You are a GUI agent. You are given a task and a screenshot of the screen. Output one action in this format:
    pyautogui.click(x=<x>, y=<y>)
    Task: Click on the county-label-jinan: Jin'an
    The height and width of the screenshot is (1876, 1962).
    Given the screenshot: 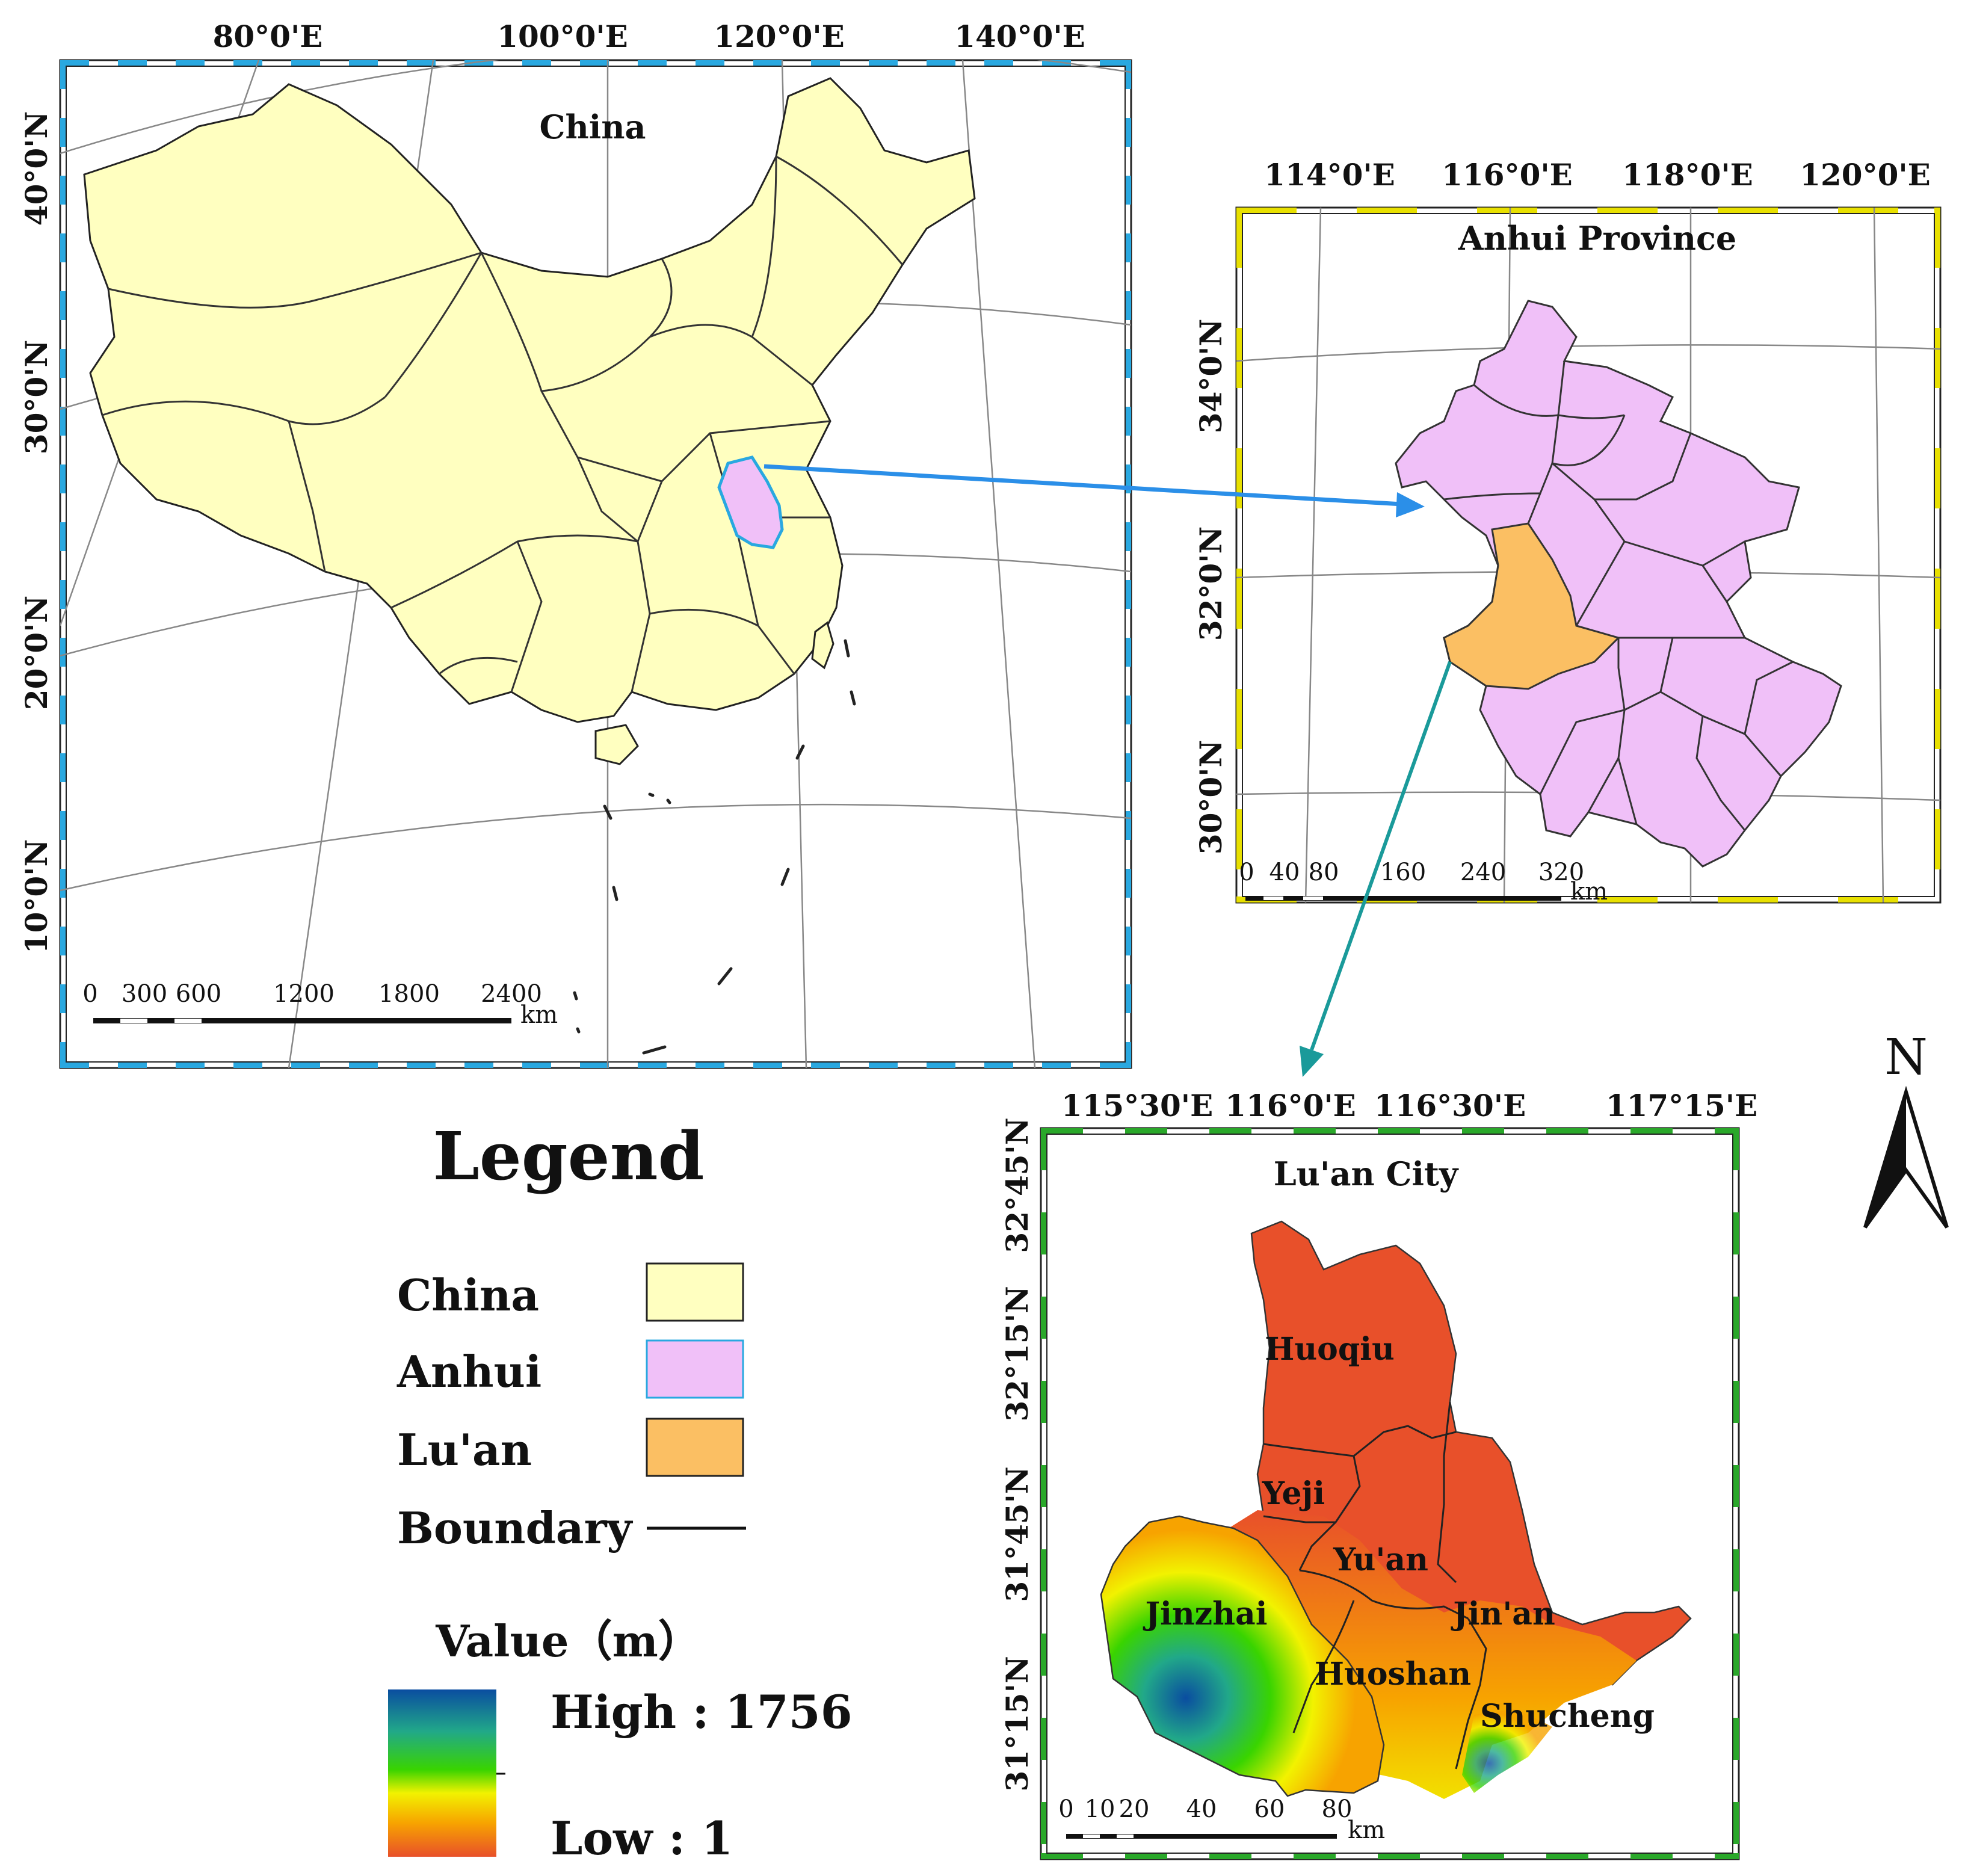 What is the action you would take?
    pyautogui.click(x=1503, y=1614)
    